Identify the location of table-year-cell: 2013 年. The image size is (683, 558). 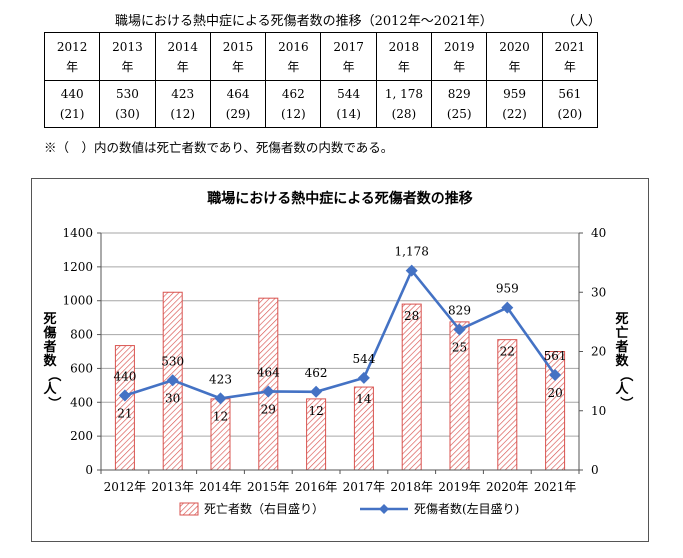
(127, 56).